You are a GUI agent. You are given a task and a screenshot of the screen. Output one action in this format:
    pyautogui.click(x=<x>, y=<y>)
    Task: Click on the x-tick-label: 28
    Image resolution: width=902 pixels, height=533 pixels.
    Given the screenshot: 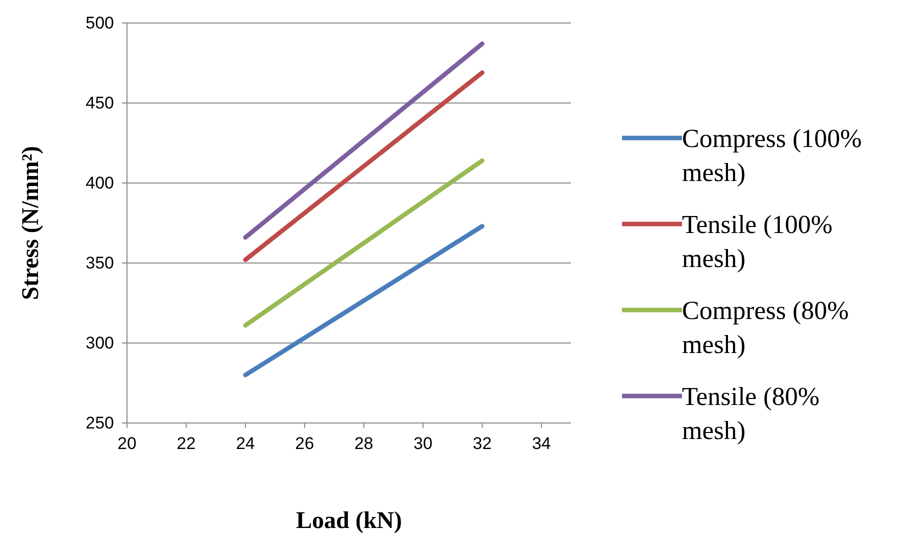 What is the action you would take?
    pyautogui.click(x=364, y=444)
    